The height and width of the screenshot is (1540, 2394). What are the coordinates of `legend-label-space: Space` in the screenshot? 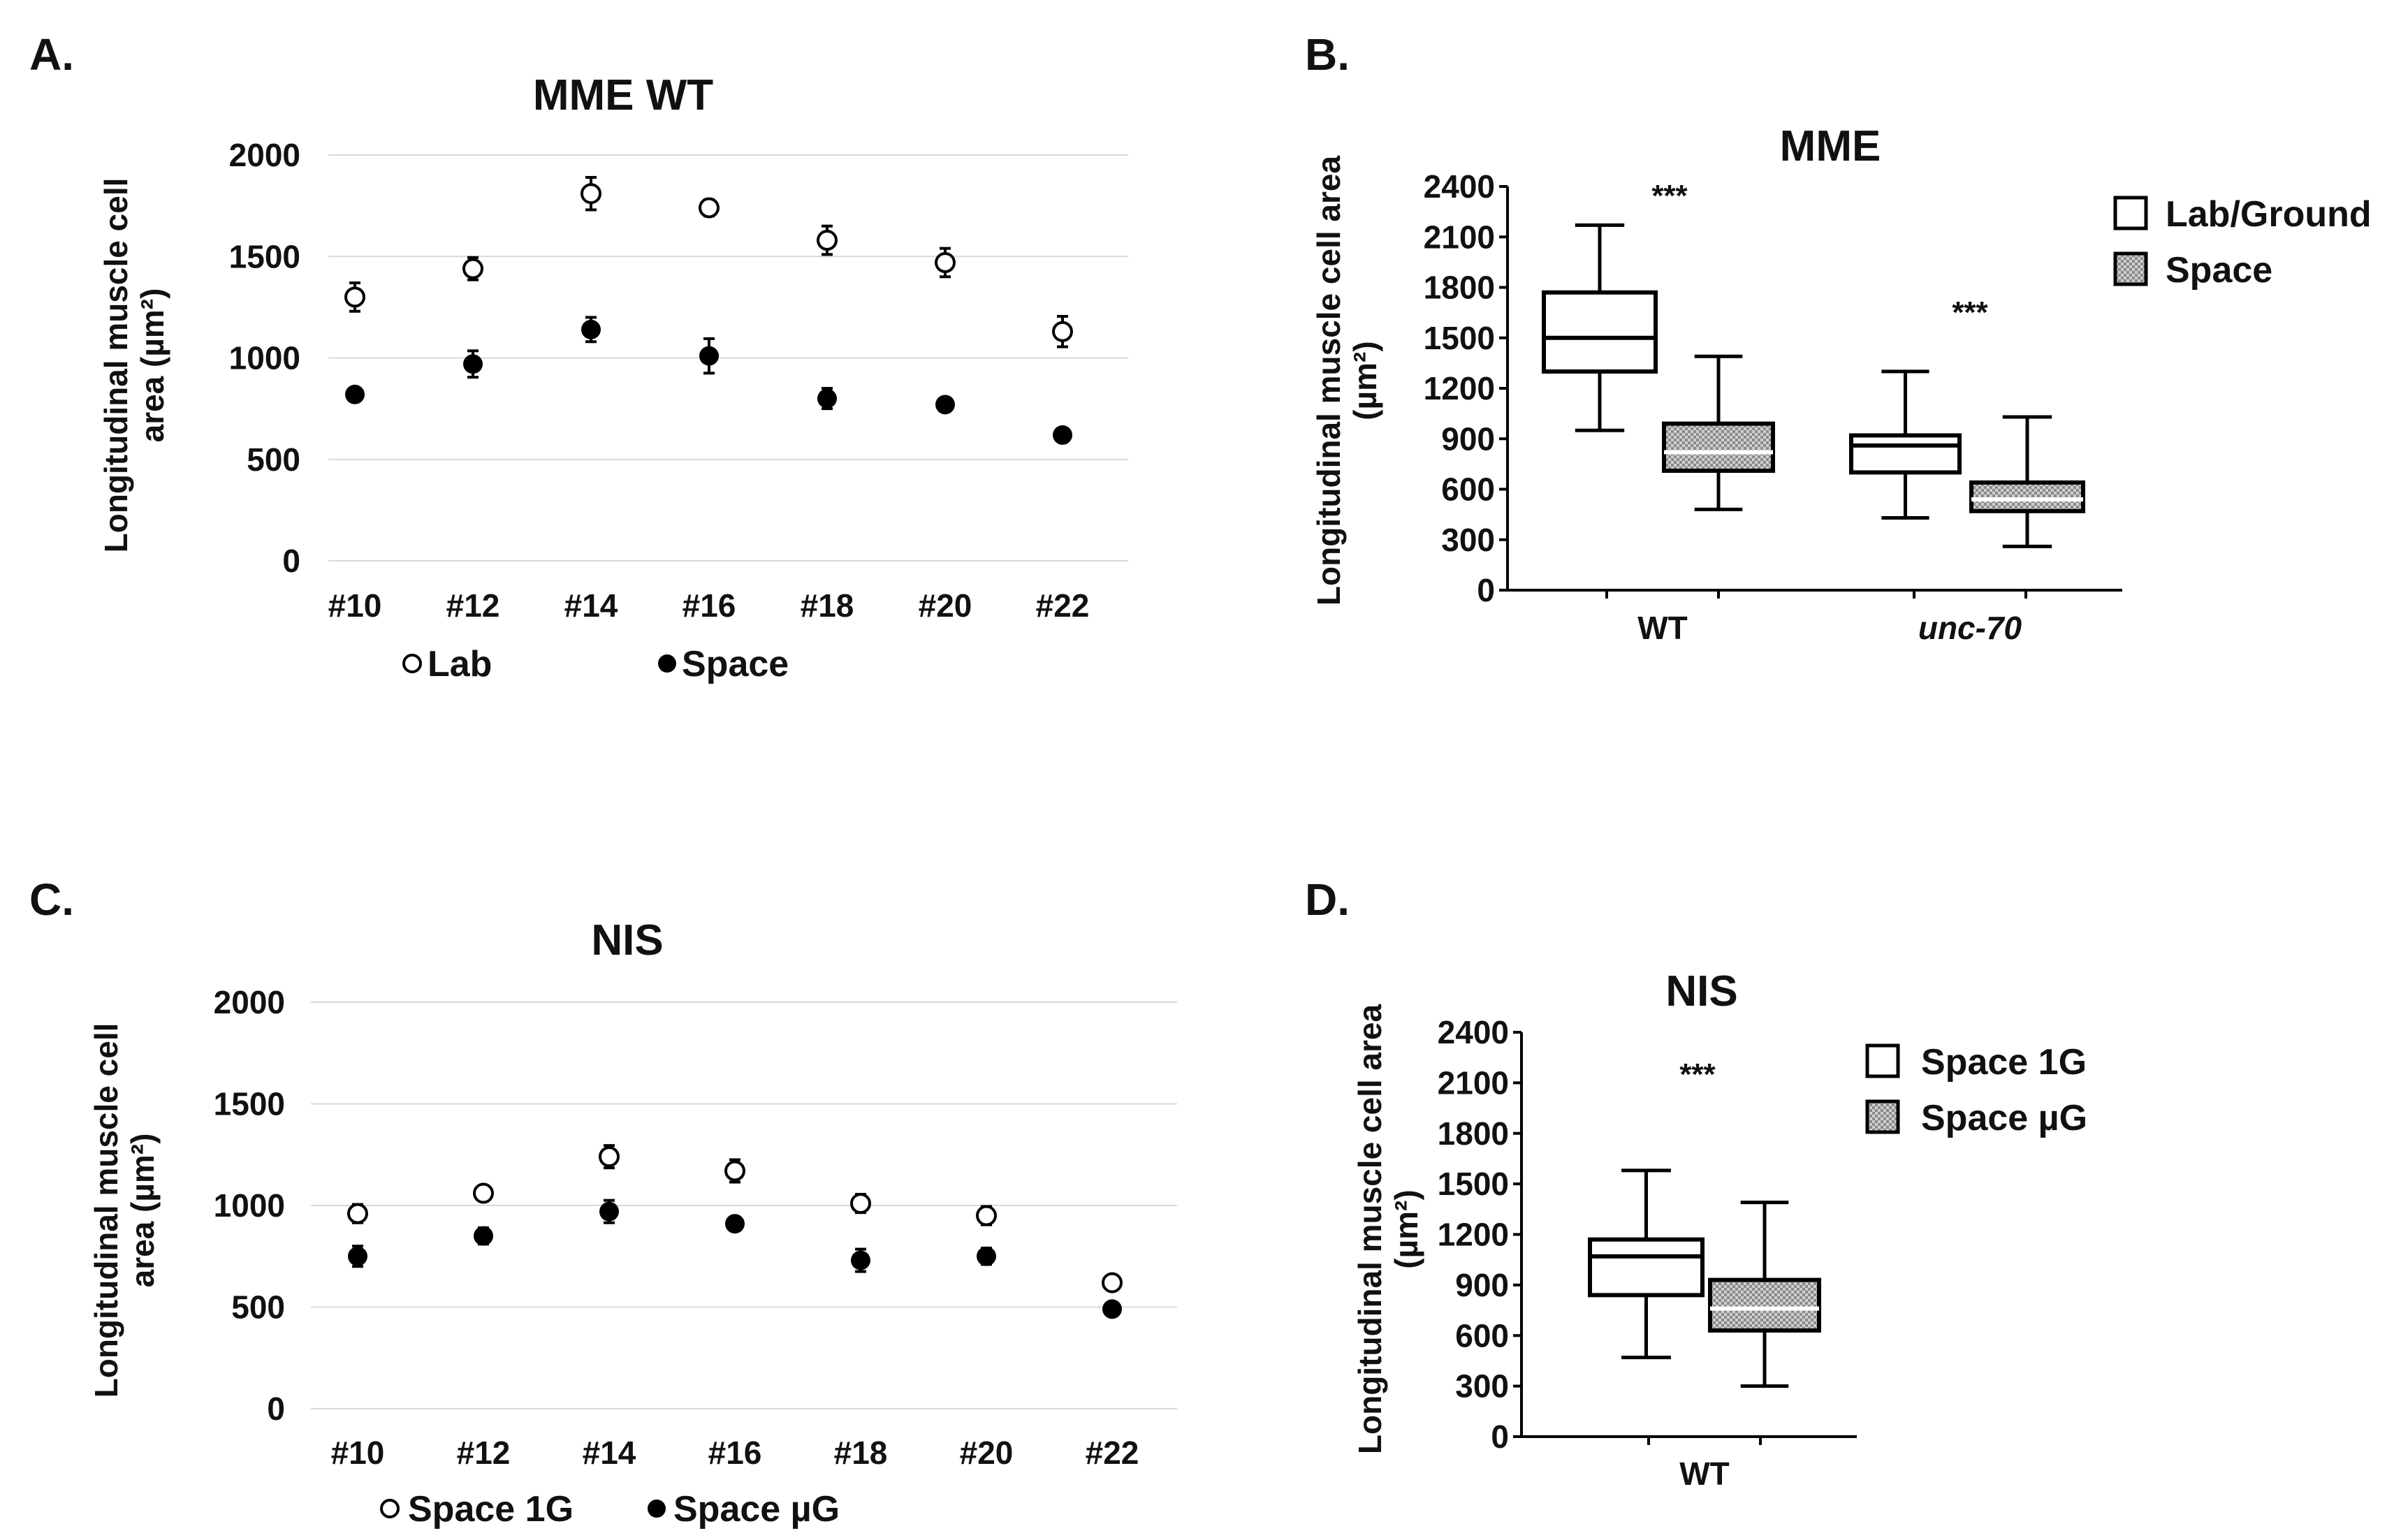 It's located at (735, 664).